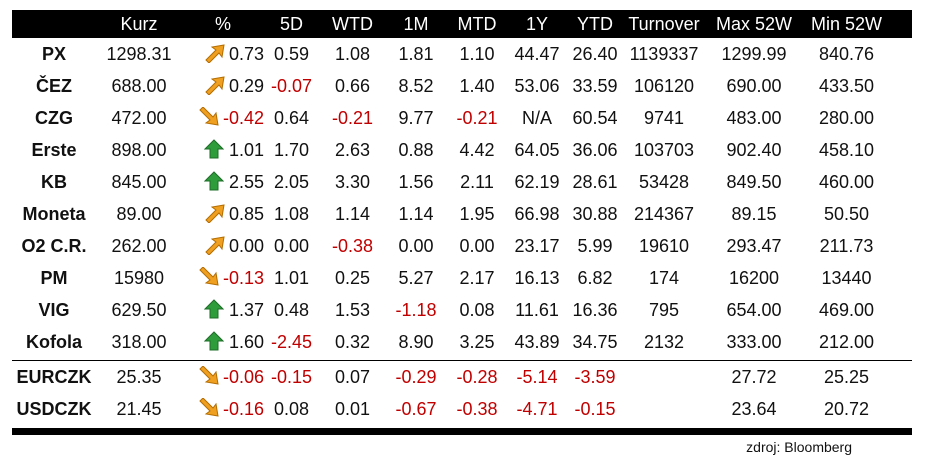 The image size is (932, 467). Describe the element at coordinates (846, 376) in the screenshot. I see `min52w-value: 25.25` at that location.